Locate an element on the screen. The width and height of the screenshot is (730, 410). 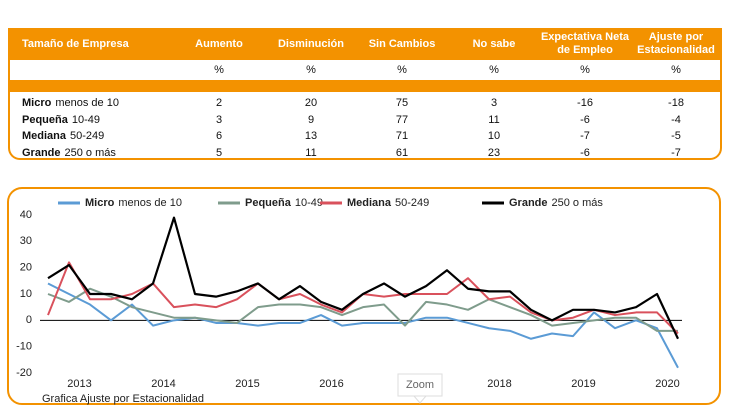
header-cell: Expectativa Neta de Empleo is located at coordinates (585, 43).